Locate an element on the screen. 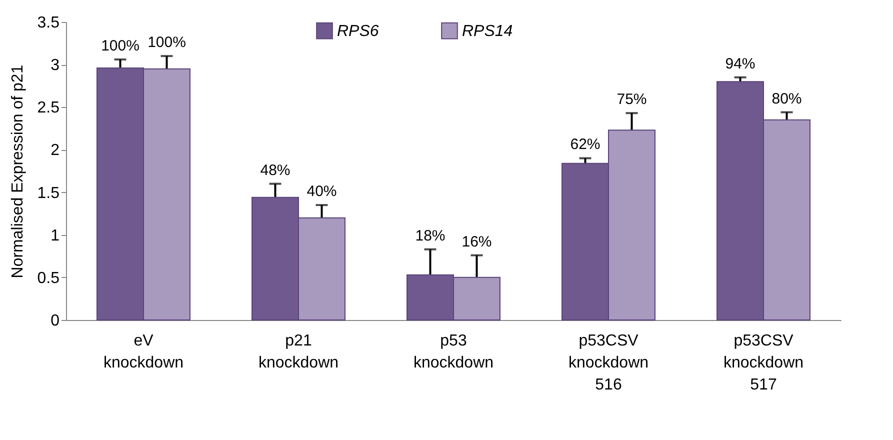 The height and width of the screenshot is (440, 893). annotation: 62% is located at coordinates (585, 145).